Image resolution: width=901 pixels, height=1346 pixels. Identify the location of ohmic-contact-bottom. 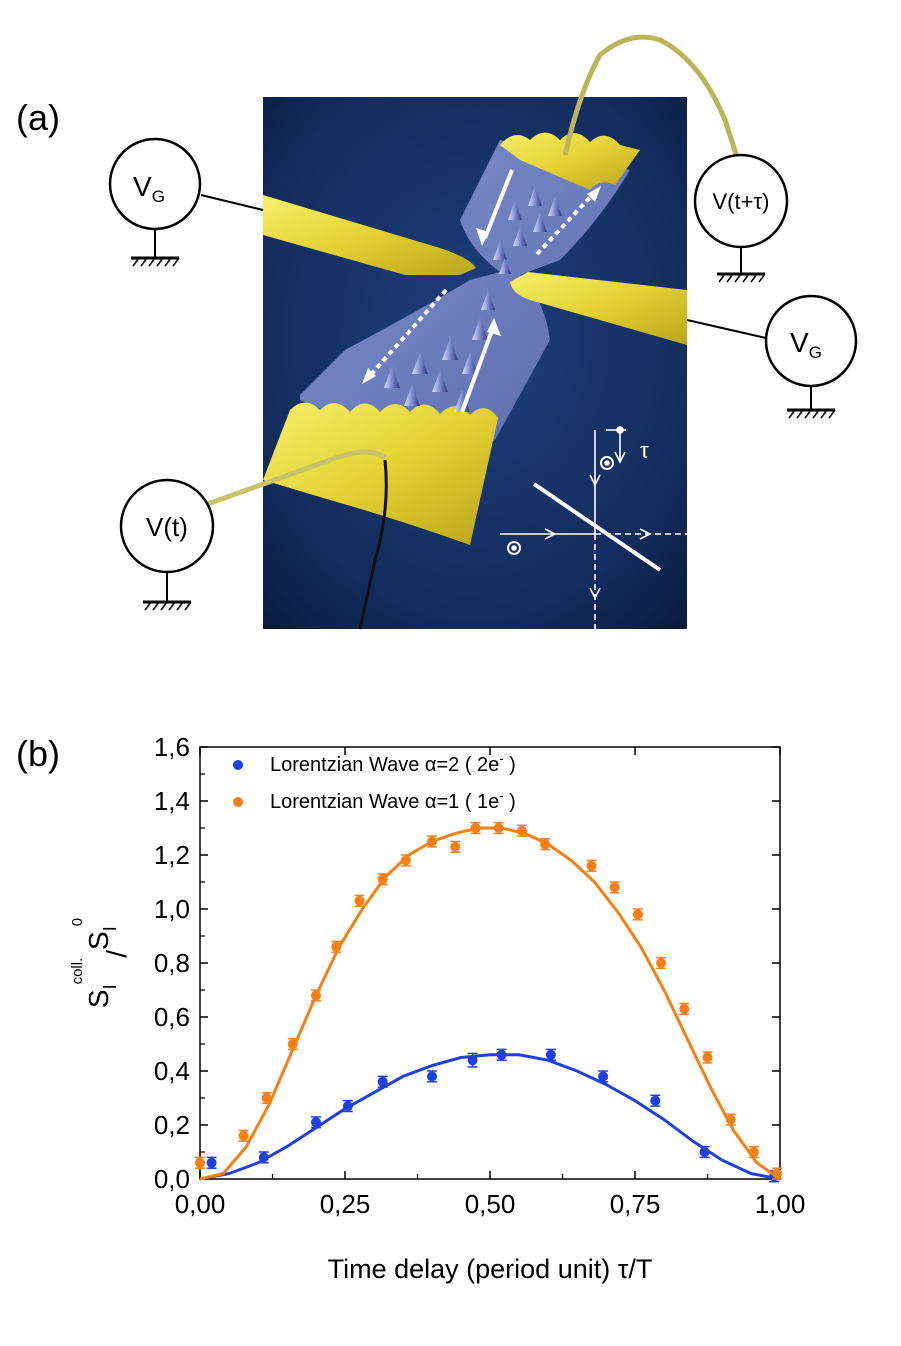
(380, 473).